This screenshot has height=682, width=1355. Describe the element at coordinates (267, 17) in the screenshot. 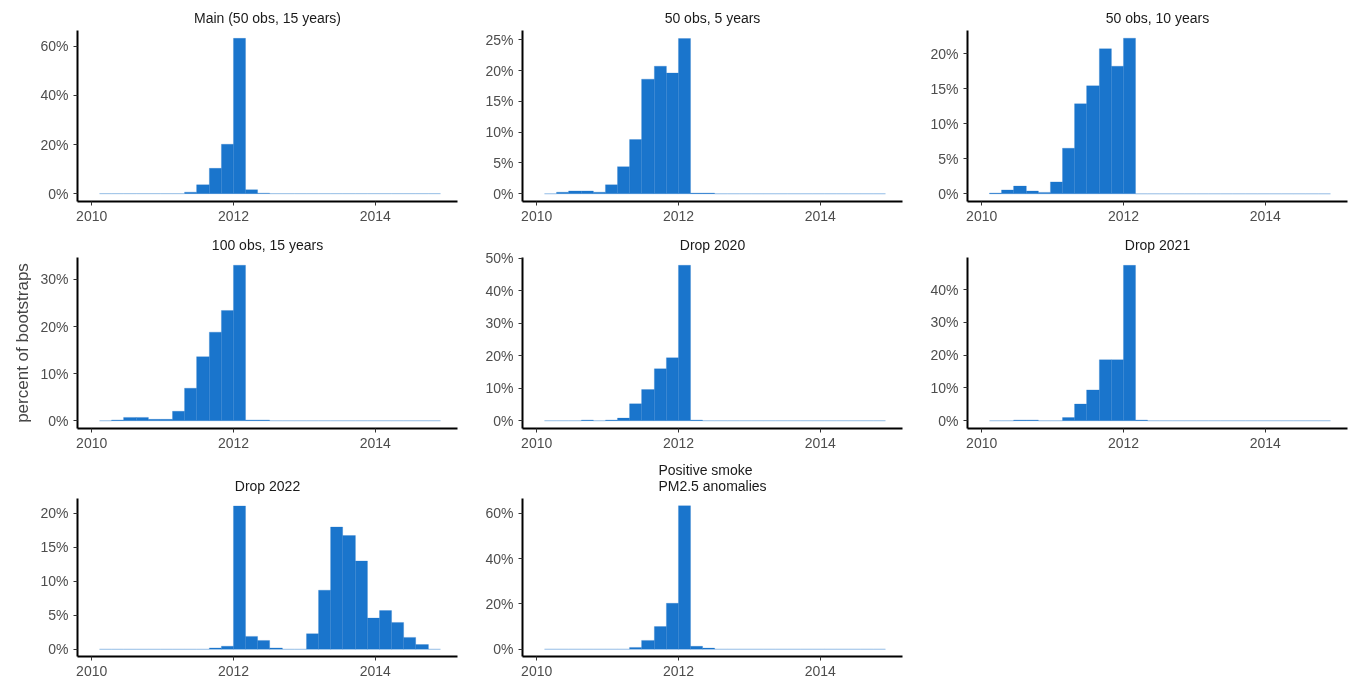

I see `chart-title: Main (50 obs, 15 years)` at that location.